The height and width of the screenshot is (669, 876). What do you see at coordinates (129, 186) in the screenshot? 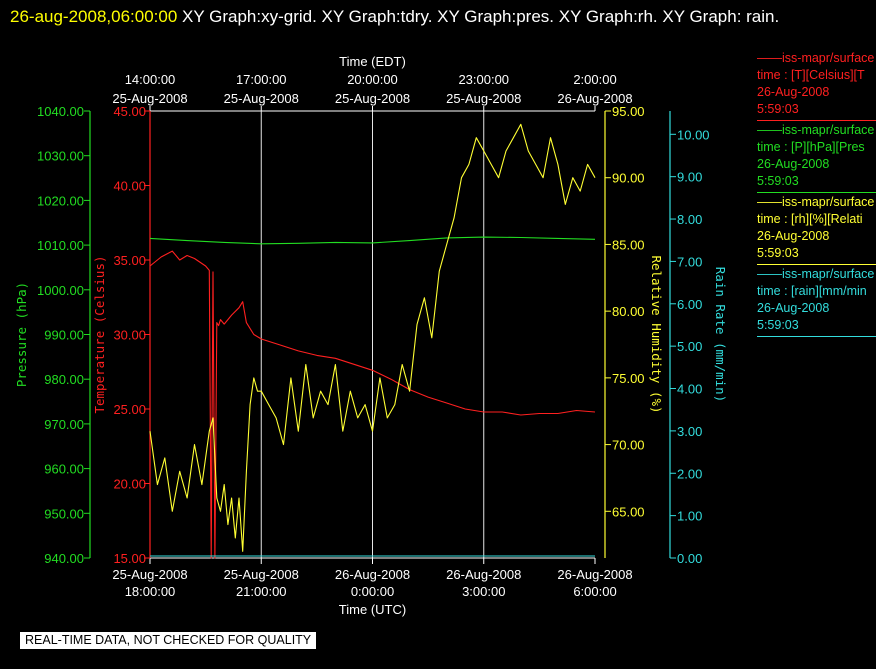
I see `tdry-tick-label: 40.00` at bounding box center [129, 186].